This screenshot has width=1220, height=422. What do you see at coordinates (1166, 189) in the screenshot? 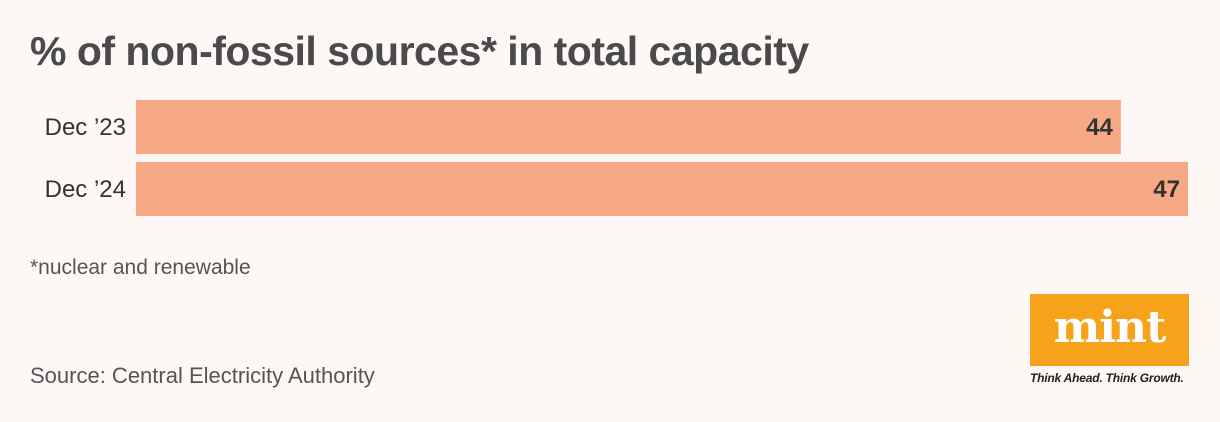
I see `bar-value-label: 47` at bounding box center [1166, 189].